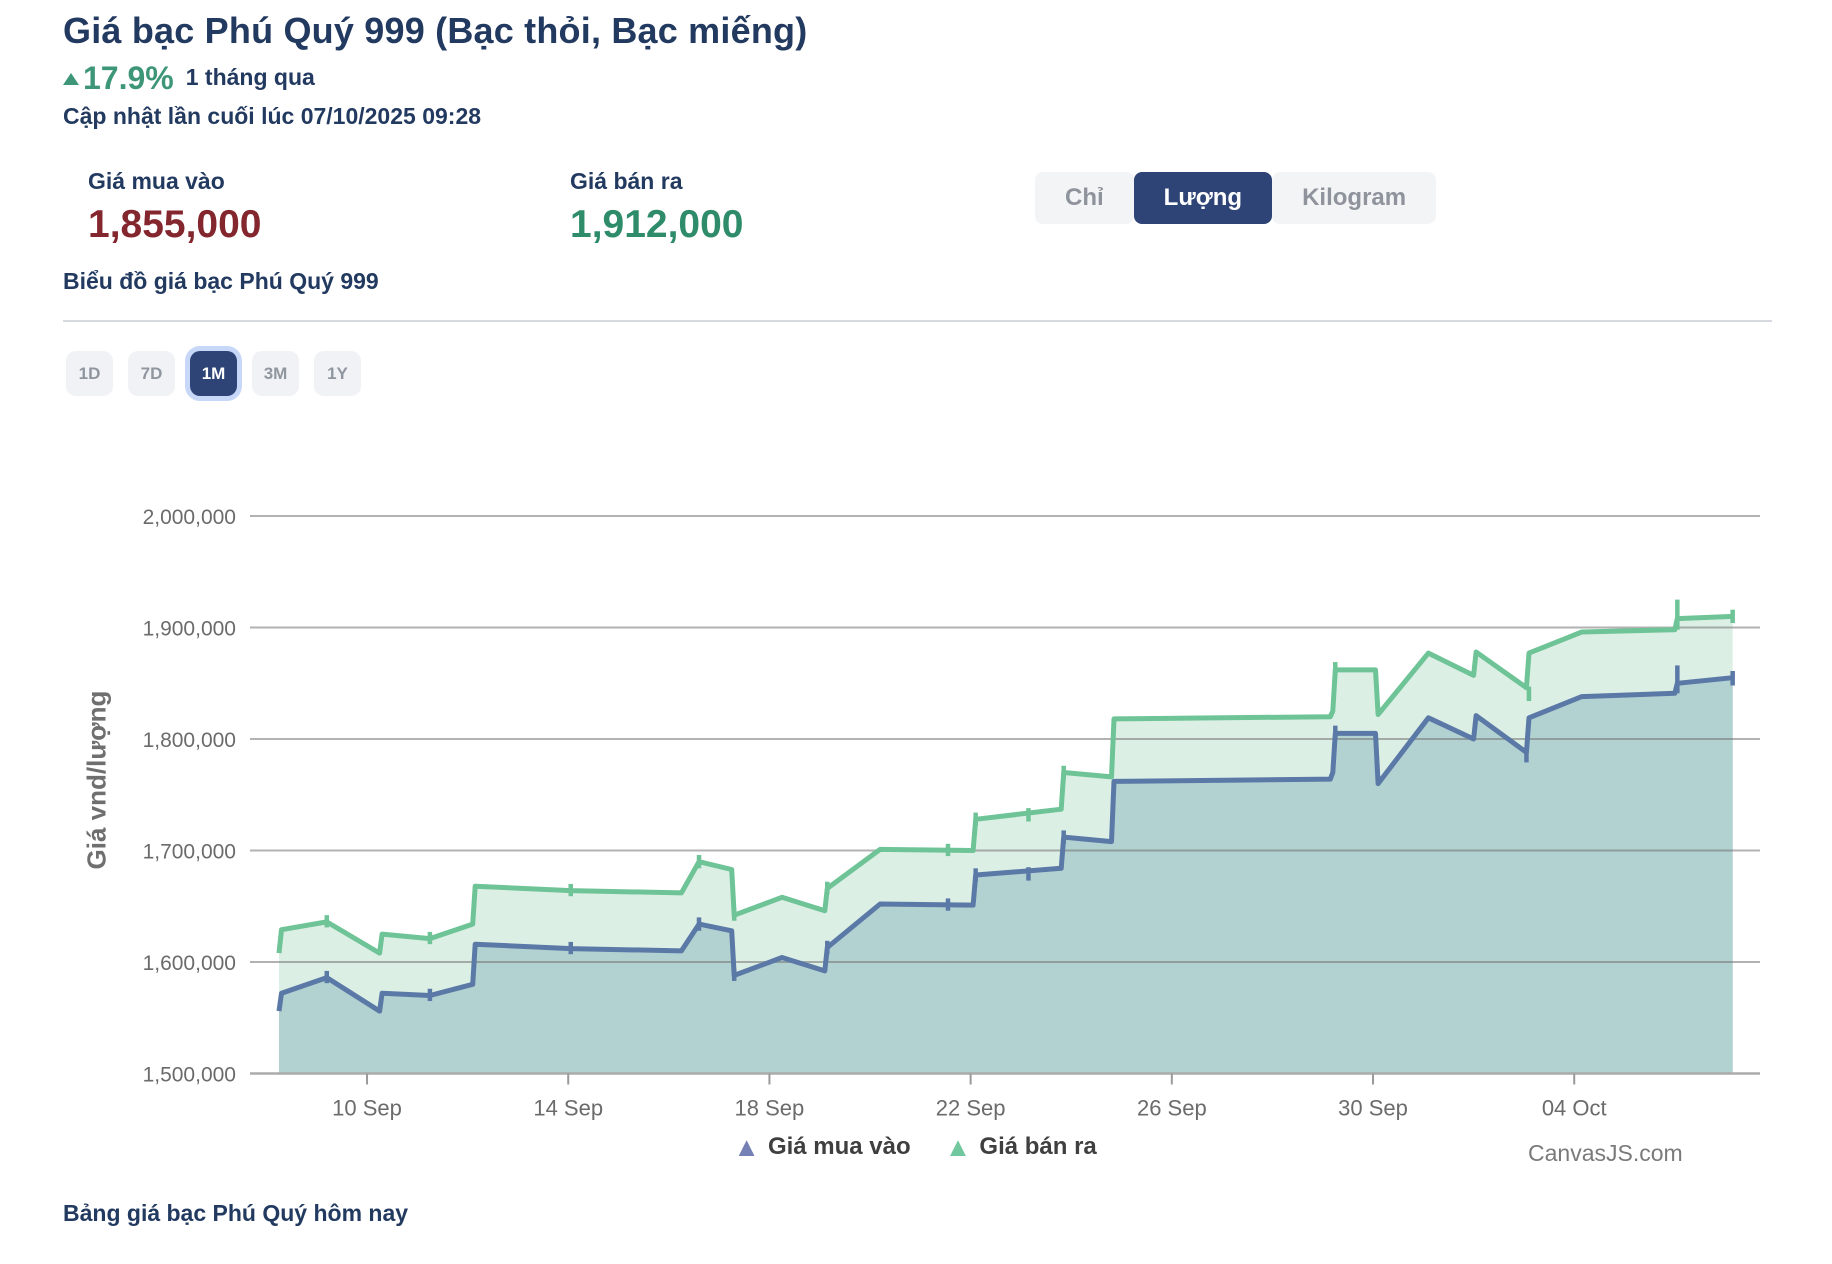  What do you see at coordinates (1172, 1108) in the screenshot?
I see `x-tick-label: 26 Sep` at bounding box center [1172, 1108].